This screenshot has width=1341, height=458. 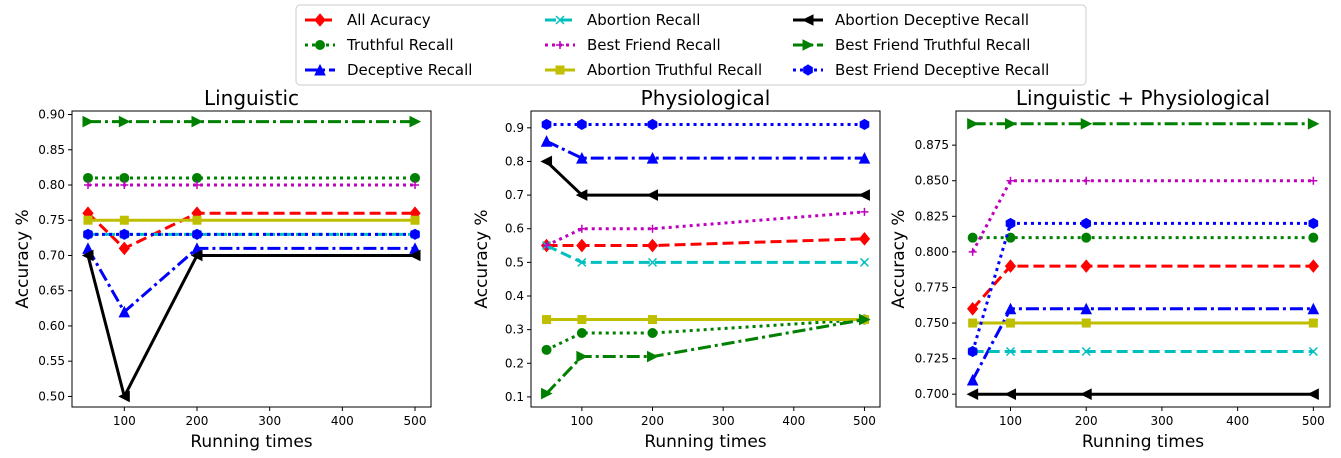 What do you see at coordinates (932, 287) in the screenshot?
I see `y-tick-label: 0.775` at bounding box center [932, 287].